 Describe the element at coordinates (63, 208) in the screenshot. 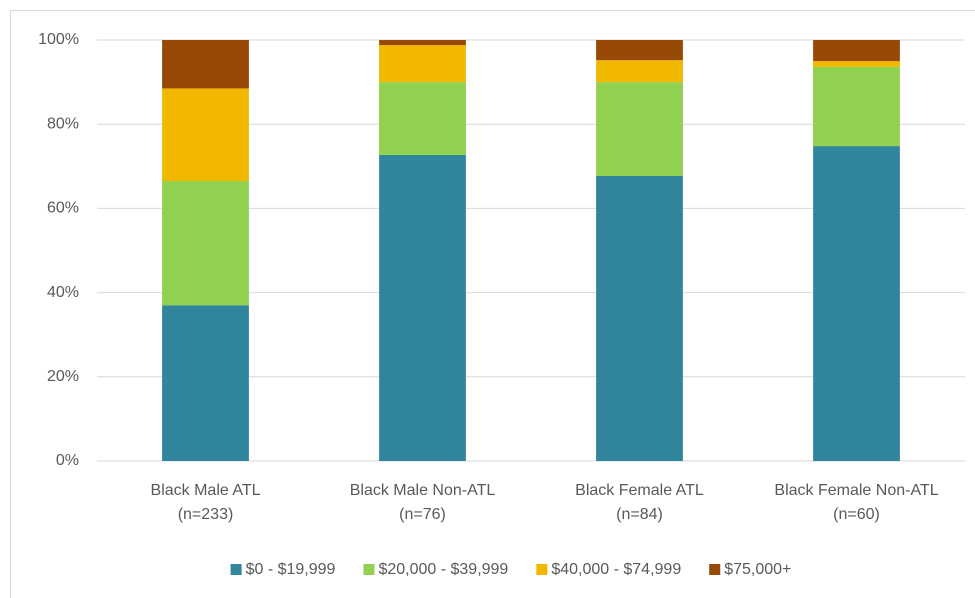

I see `y-tick-label: 60%` at that location.